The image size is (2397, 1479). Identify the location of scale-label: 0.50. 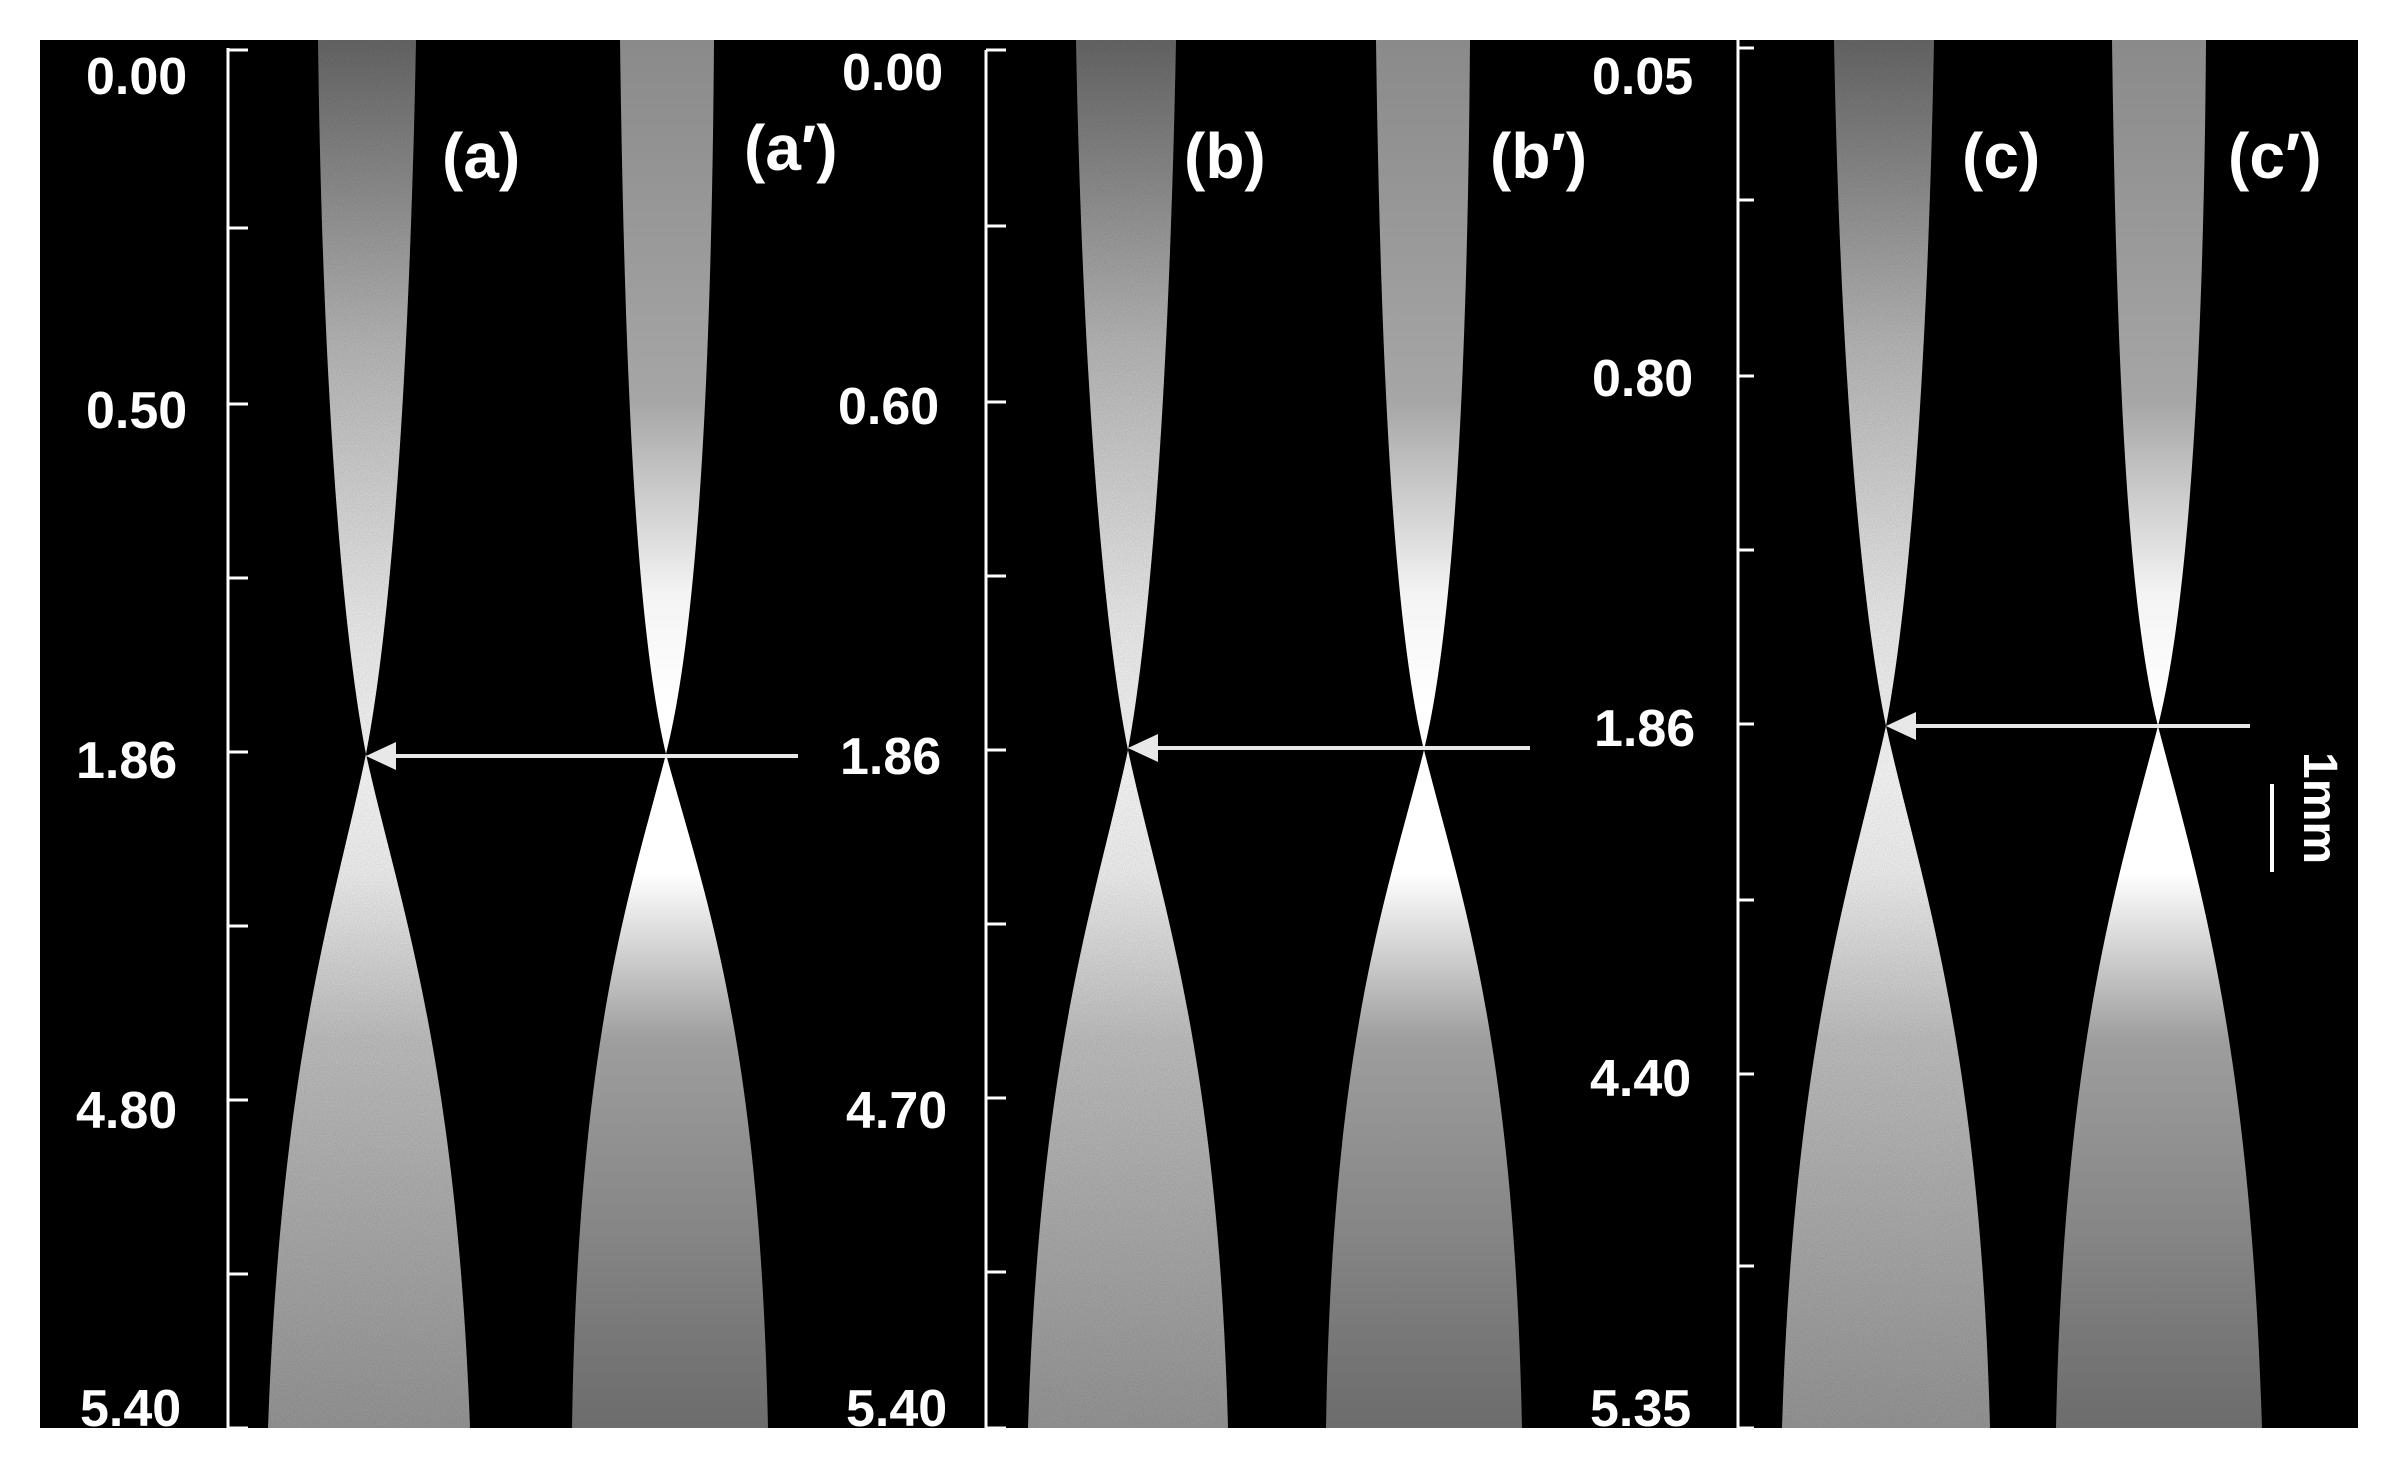
(136, 411).